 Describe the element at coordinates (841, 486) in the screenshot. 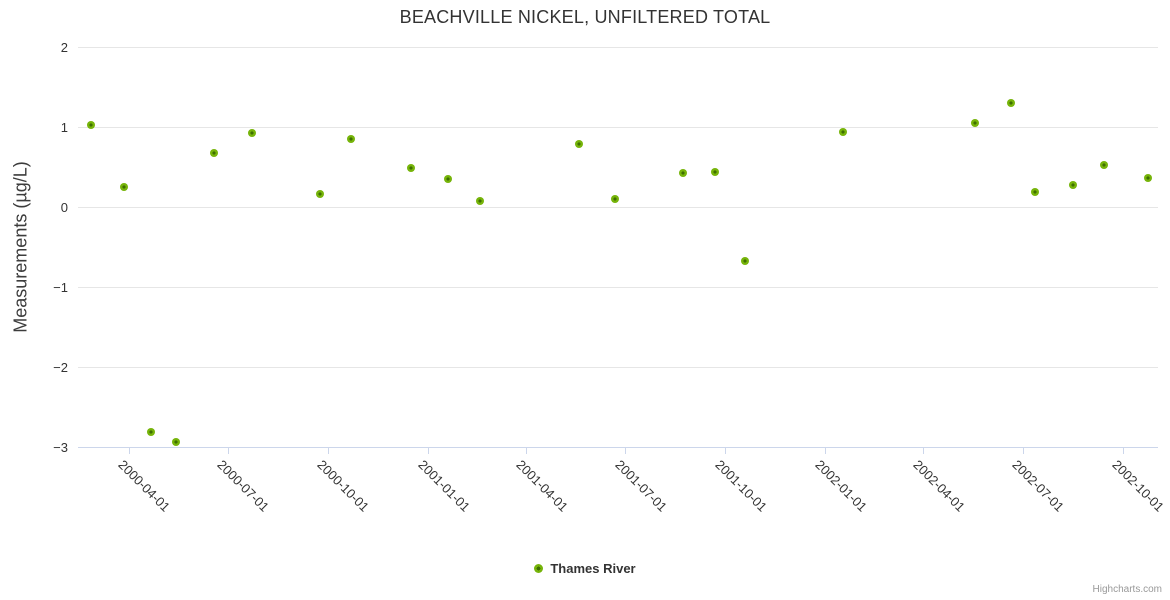

I see `x-axis-label: 2002-01-01` at that location.